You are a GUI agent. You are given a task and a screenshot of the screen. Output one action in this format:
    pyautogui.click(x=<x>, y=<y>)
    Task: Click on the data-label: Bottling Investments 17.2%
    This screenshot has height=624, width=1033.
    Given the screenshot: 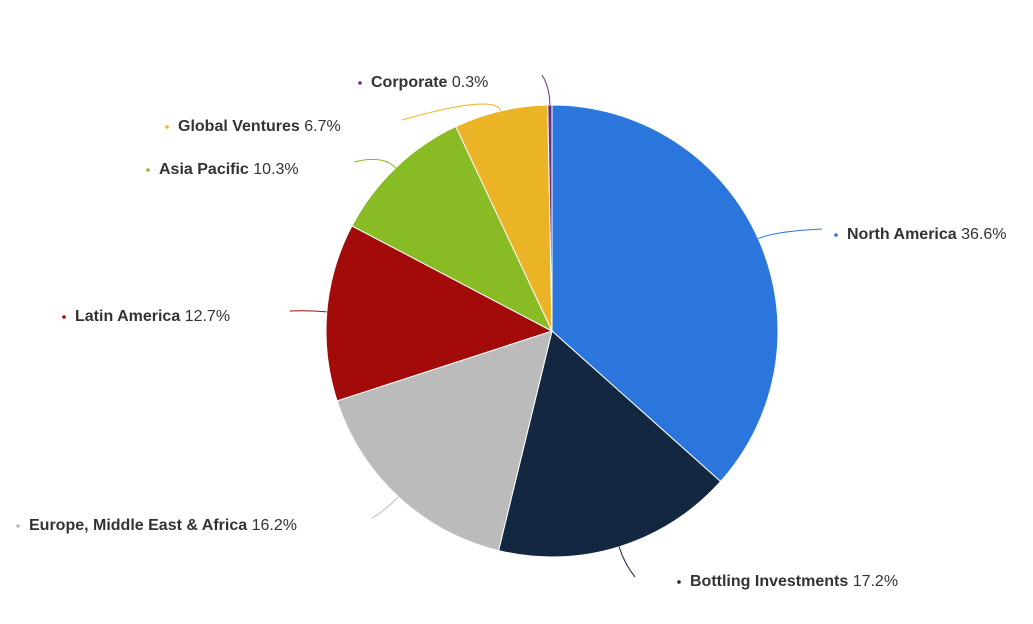 What is the action you would take?
    pyautogui.click(x=794, y=581)
    